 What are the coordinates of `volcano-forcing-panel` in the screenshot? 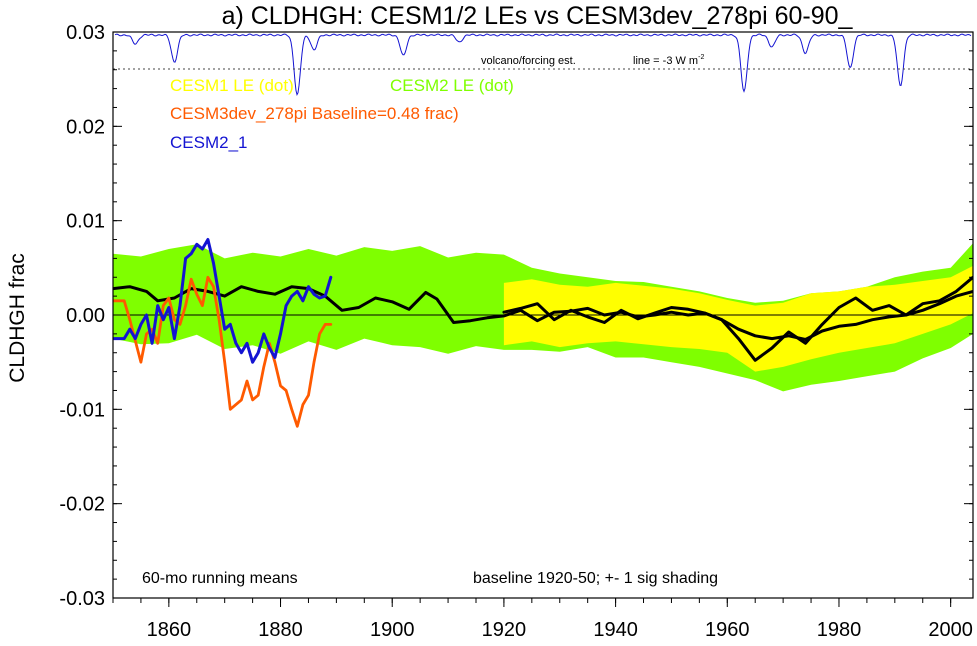 It's located at (543, 65).